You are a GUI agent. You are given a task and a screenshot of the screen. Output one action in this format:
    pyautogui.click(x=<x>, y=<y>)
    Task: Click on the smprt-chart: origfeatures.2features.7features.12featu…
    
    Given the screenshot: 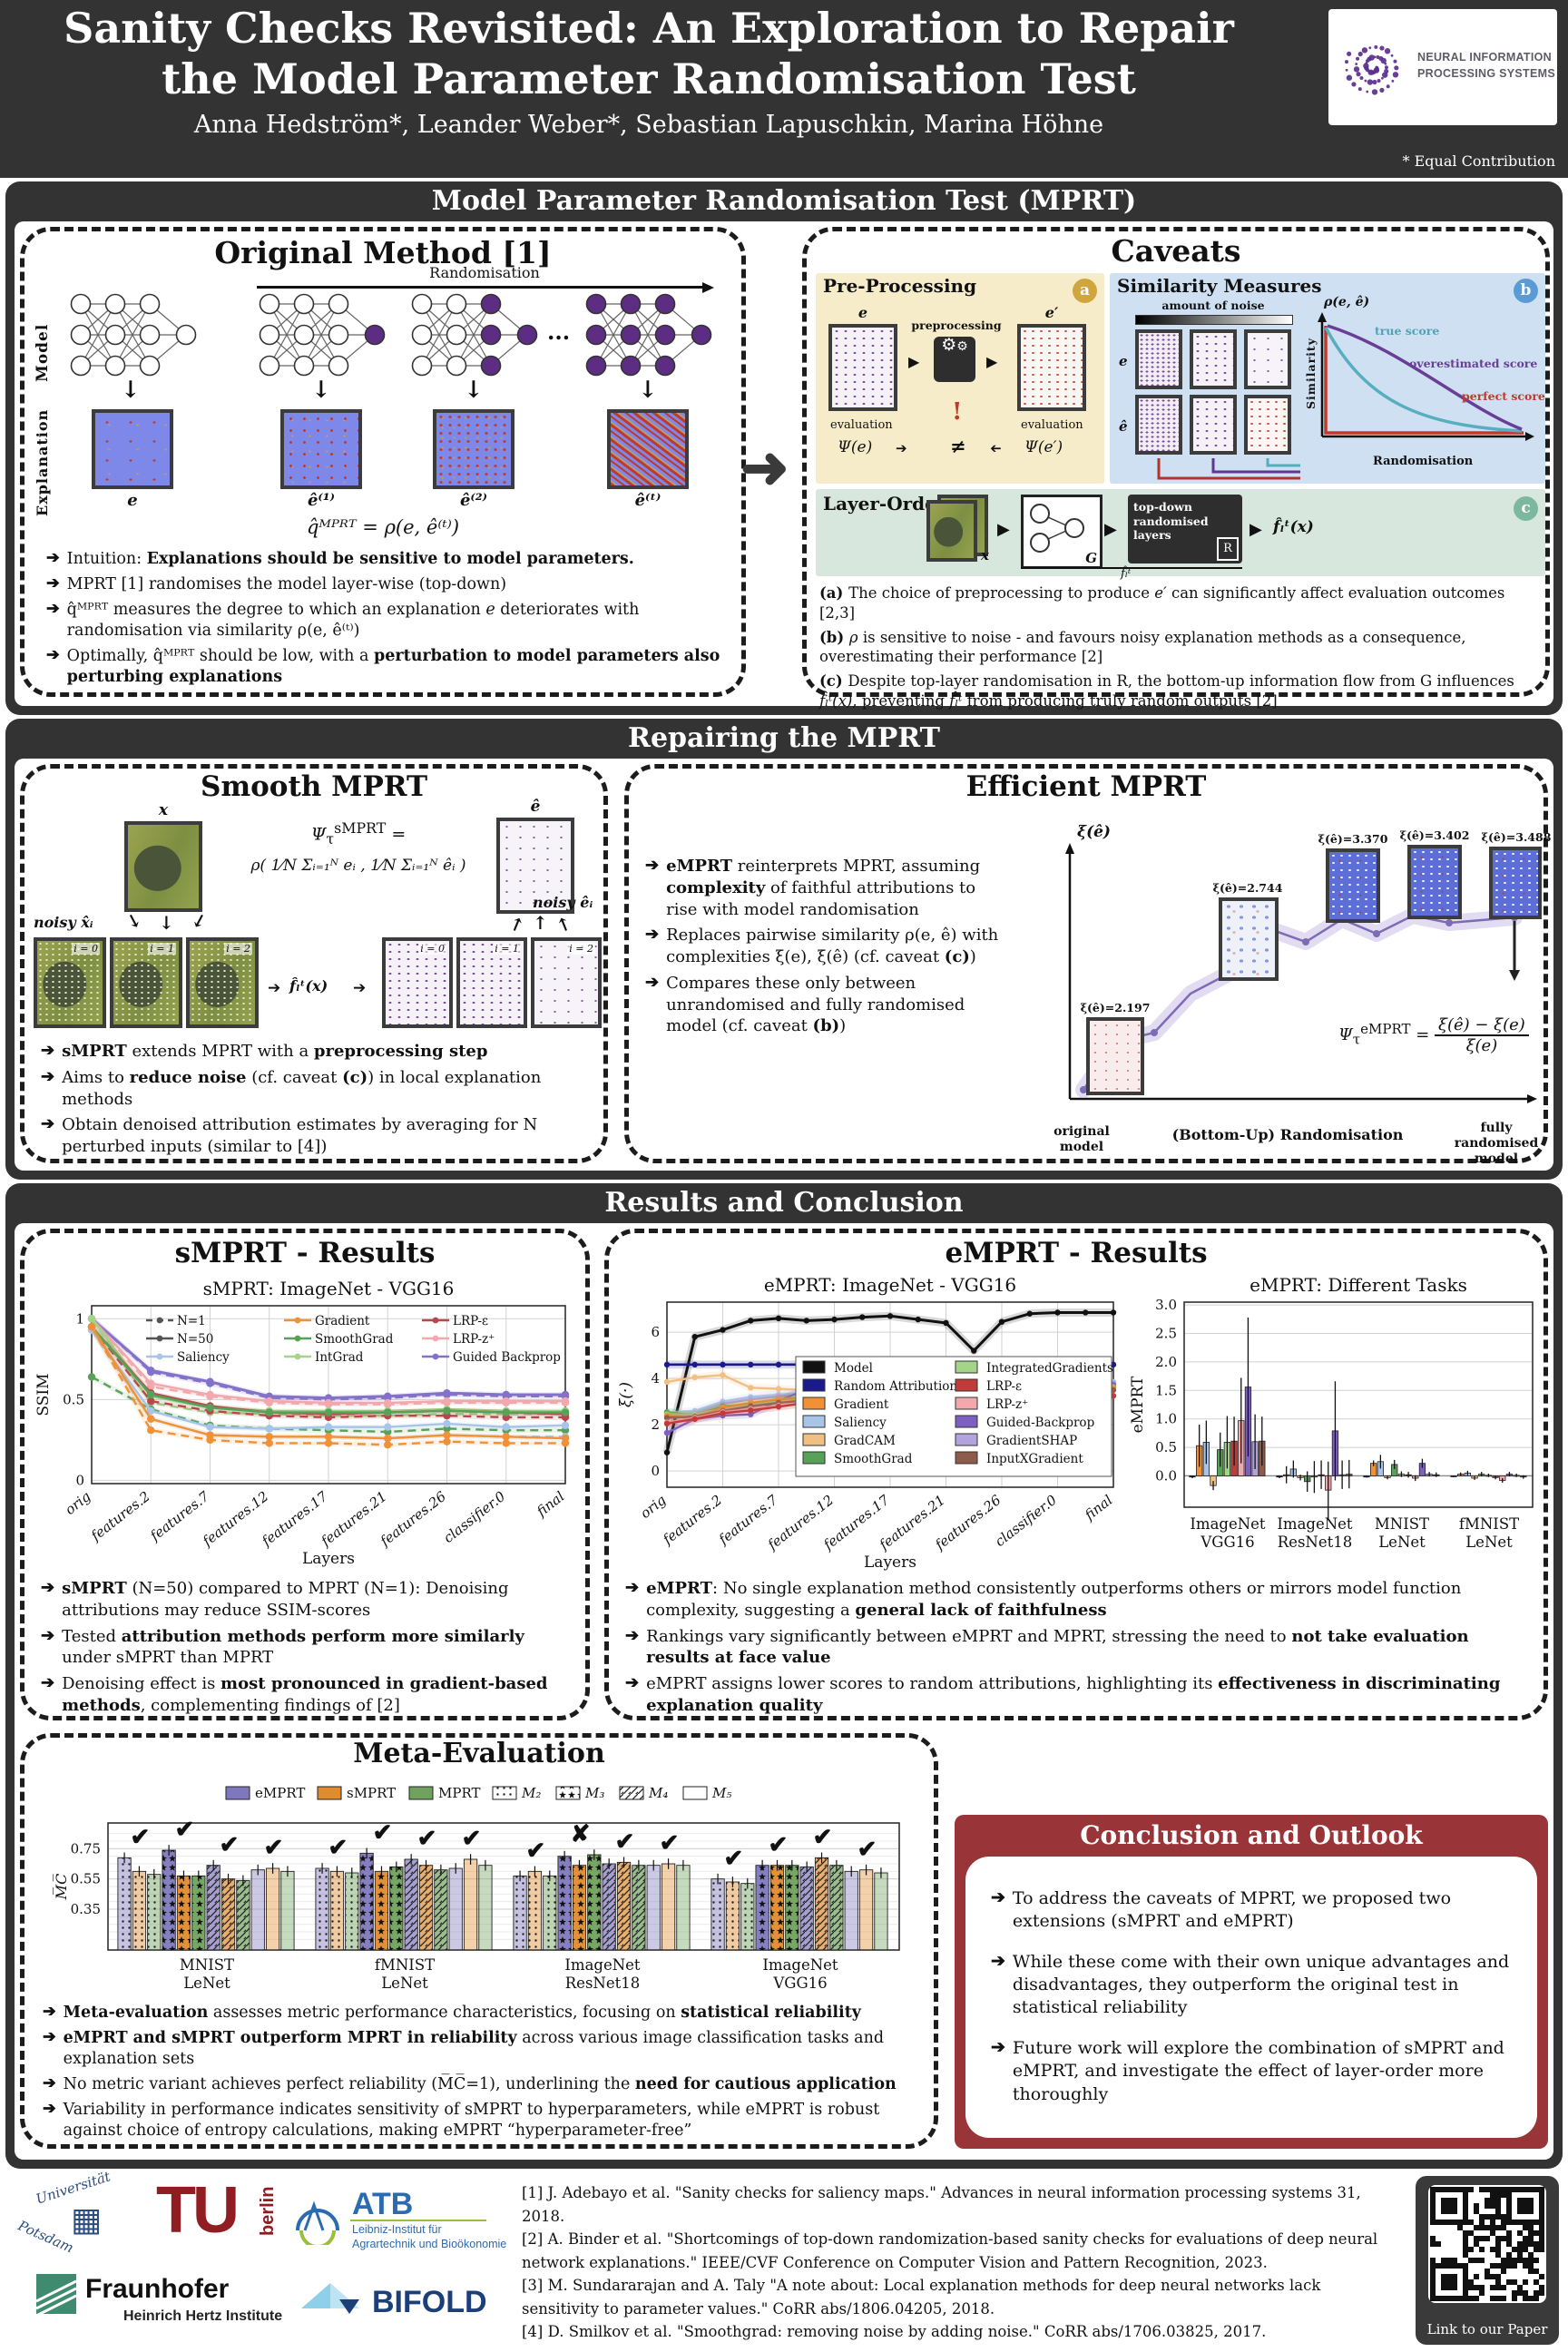 What is the action you would take?
    pyautogui.click(x=302, y=1422)
    